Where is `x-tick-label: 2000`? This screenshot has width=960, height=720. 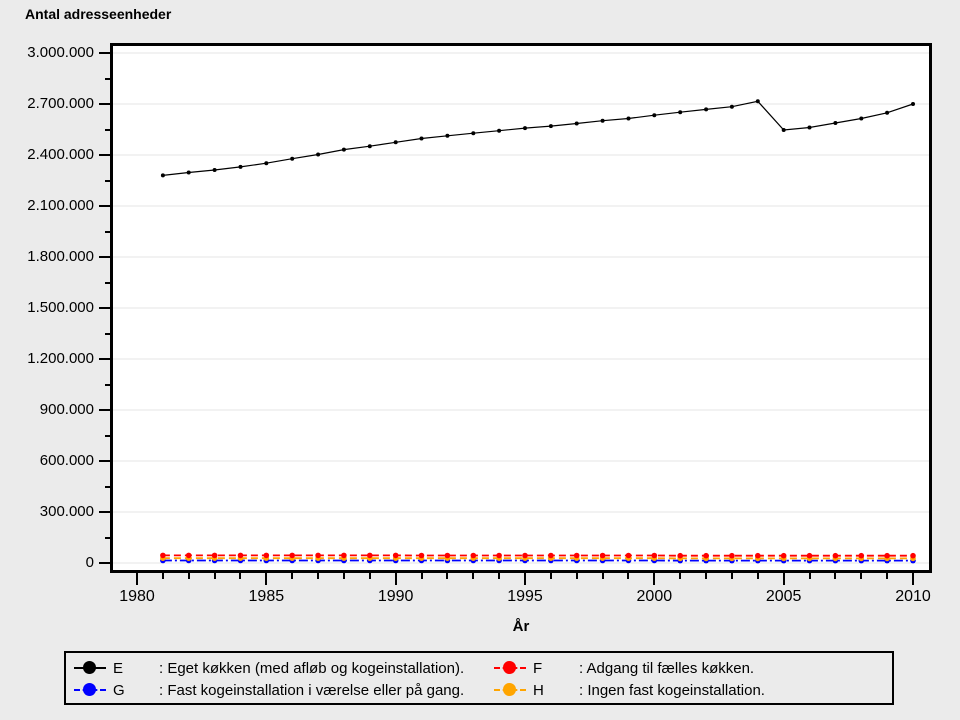 x-tick-label: 2000 is located at coordinates (654, 596).